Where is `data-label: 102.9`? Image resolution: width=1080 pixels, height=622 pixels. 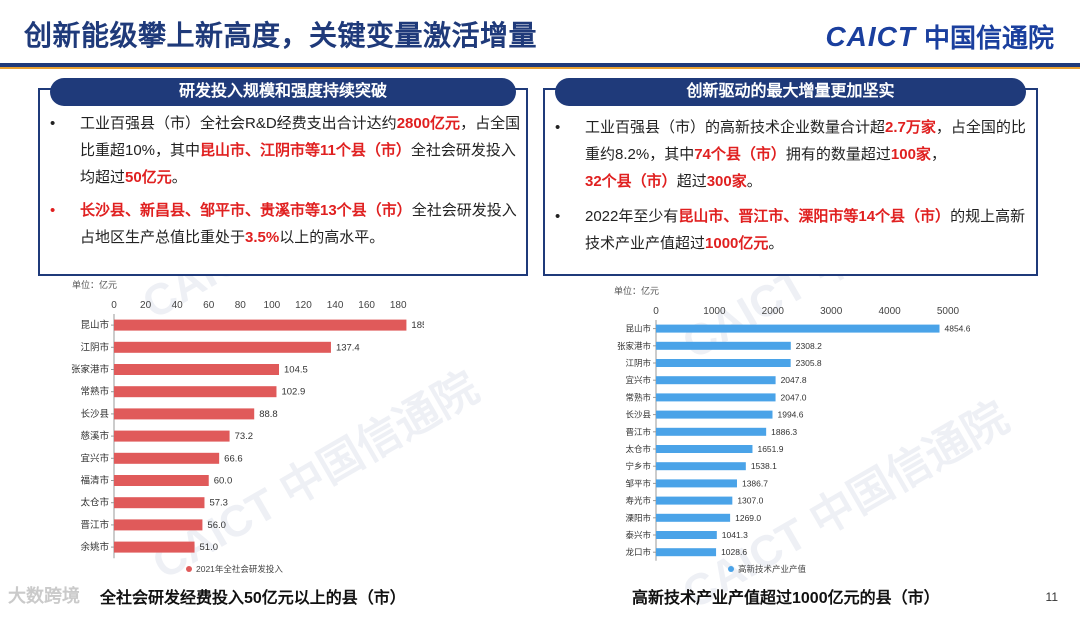
data-label: 102.9 is located at coordinates (293, 392).